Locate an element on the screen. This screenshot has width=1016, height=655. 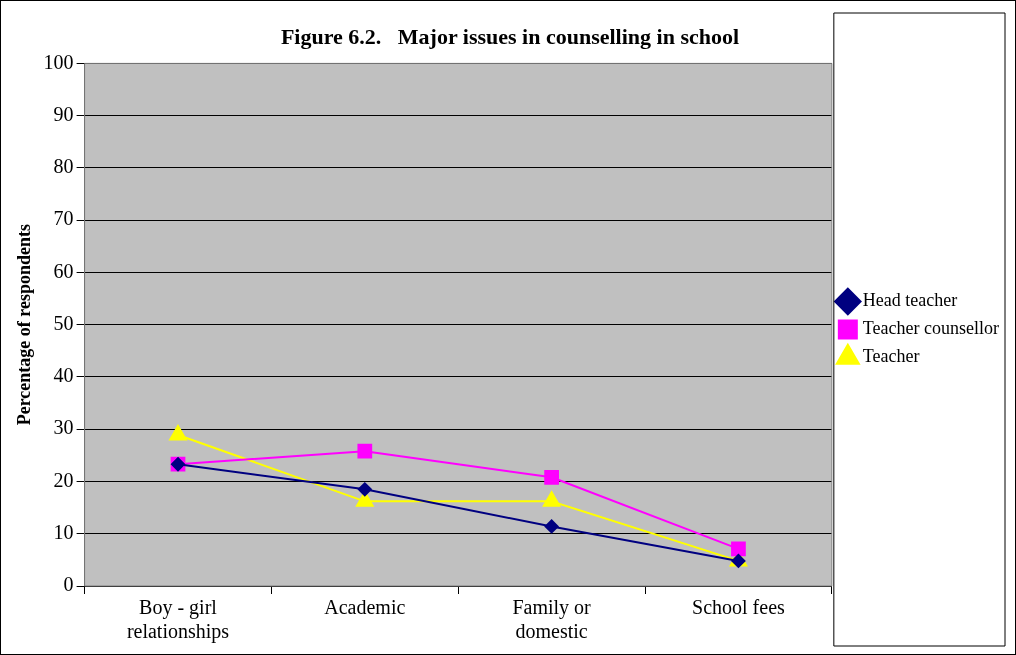
y-tick-label: 40 is located at coordinates (63, 375).